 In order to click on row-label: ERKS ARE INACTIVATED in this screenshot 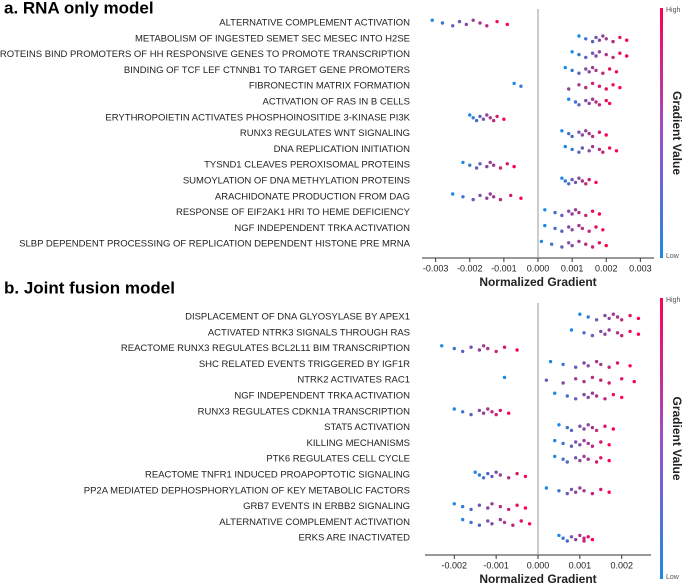, I will do `click(354, 538)`.